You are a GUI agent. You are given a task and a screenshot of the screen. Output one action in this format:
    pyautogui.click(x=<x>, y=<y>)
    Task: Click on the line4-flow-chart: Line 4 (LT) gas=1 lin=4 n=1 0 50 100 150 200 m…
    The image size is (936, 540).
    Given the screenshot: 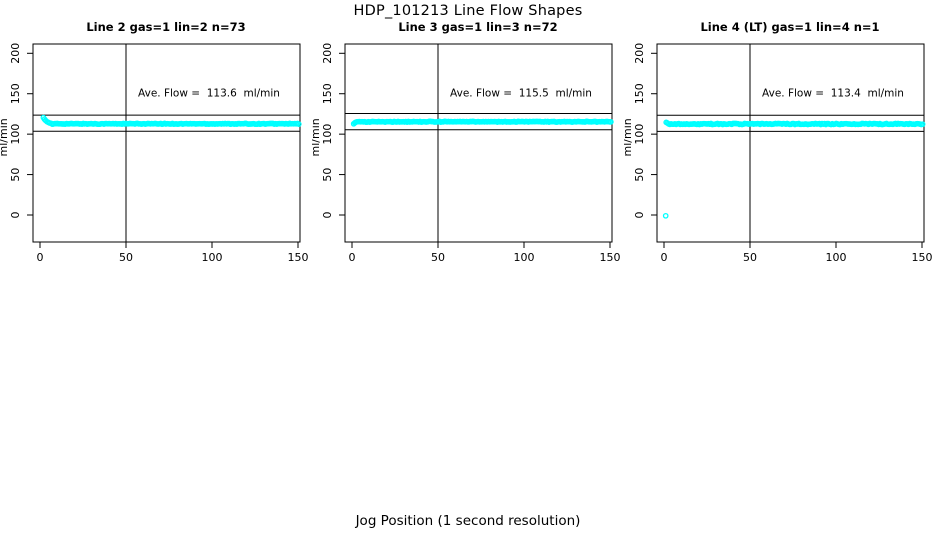 What is the action you would take?
    pyautogui.click(x=778, y=142)
    